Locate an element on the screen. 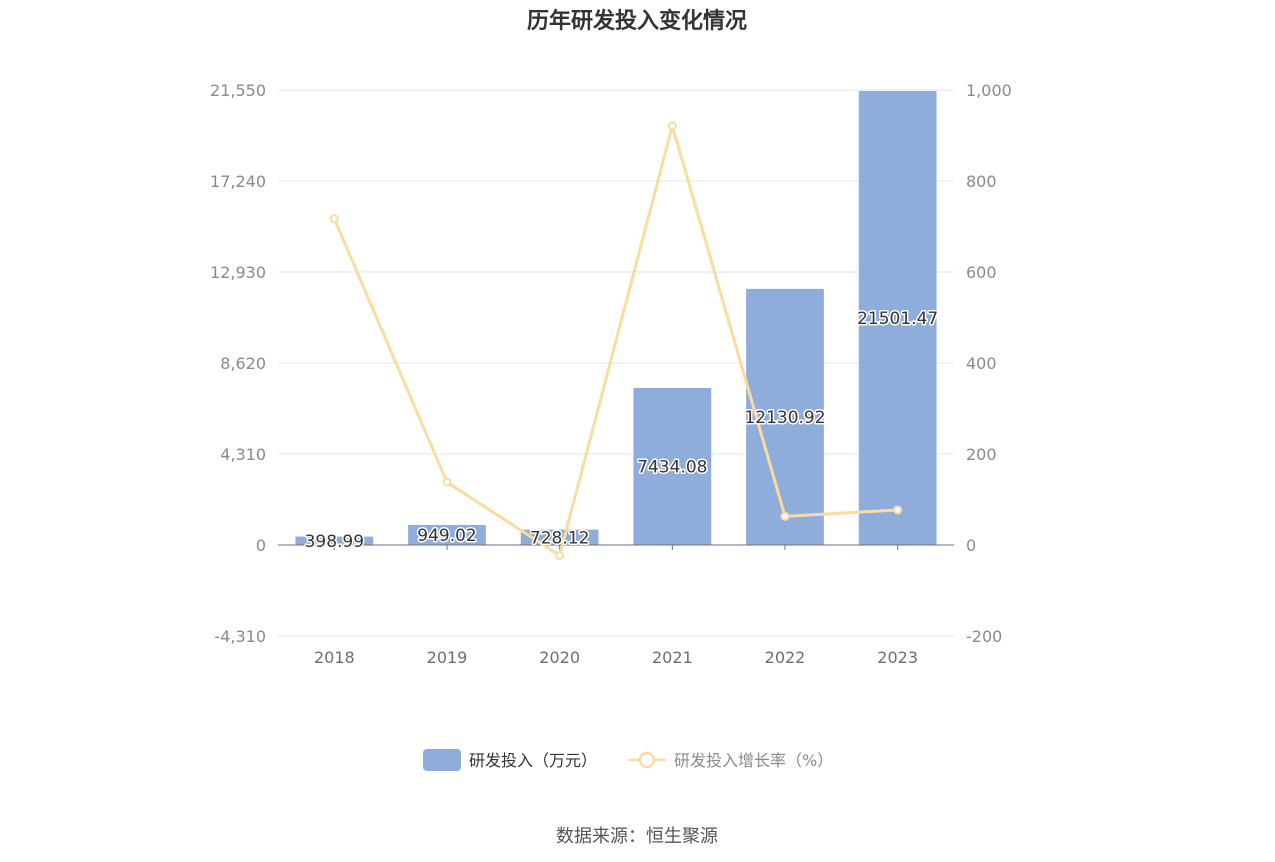 Image resolution: width=1275 pixels, height=862 pixels. right-axis-ticks: 1,000 800 600 400 200 0 -200 is located at coordinates (989, 363).